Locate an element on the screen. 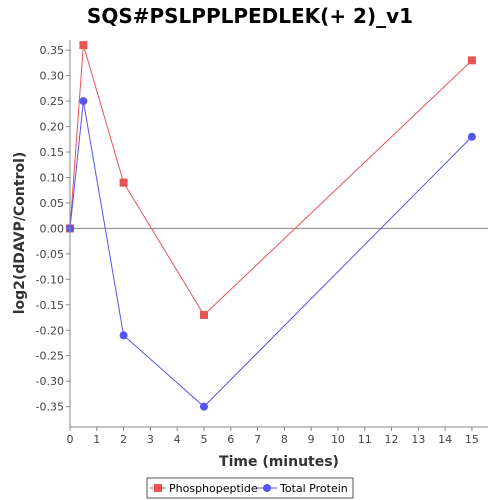  legend-box is located at coordinates (250, 488).